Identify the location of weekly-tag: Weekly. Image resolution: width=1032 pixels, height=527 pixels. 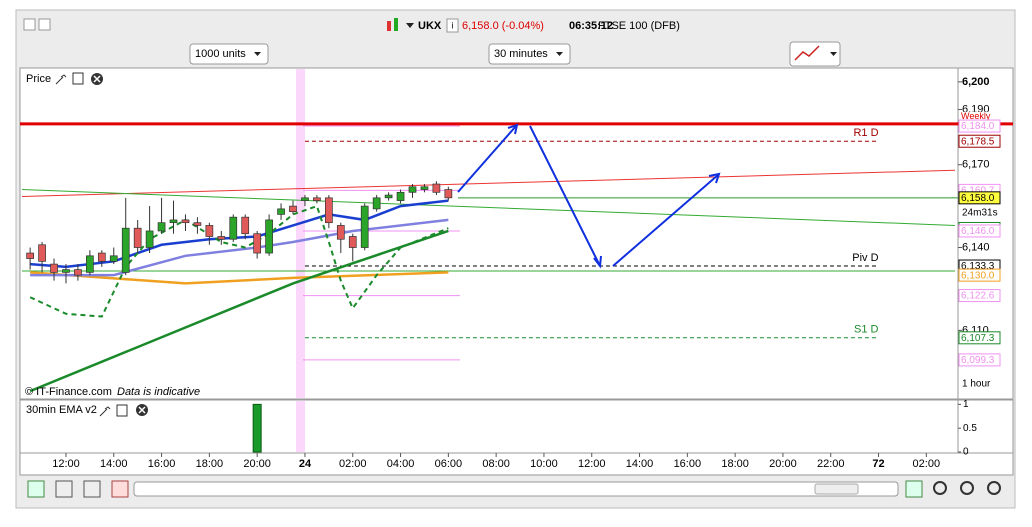
(976, 116).